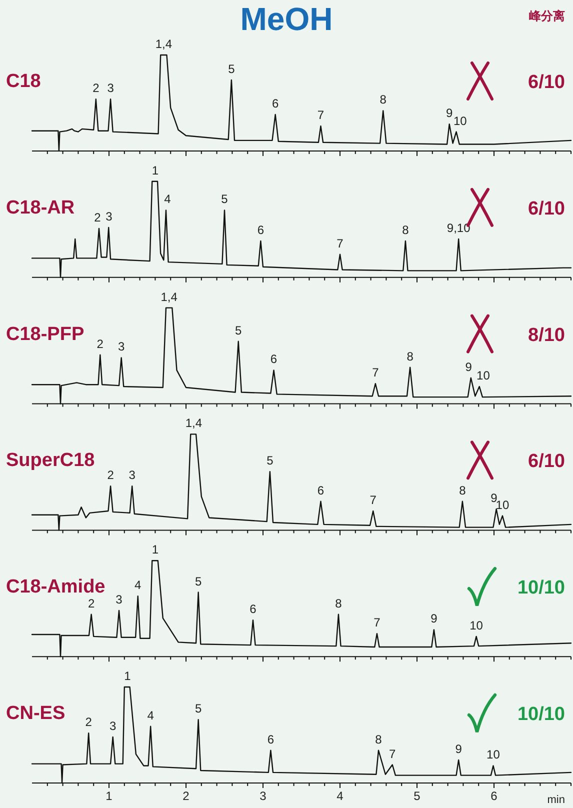 Image resolution: width=573 pixels, height=808 pixels. What do you see at coordinates (417, 796) in the screenshot?
I see `x-tick-label: 5` at bounding box center [417, 796].